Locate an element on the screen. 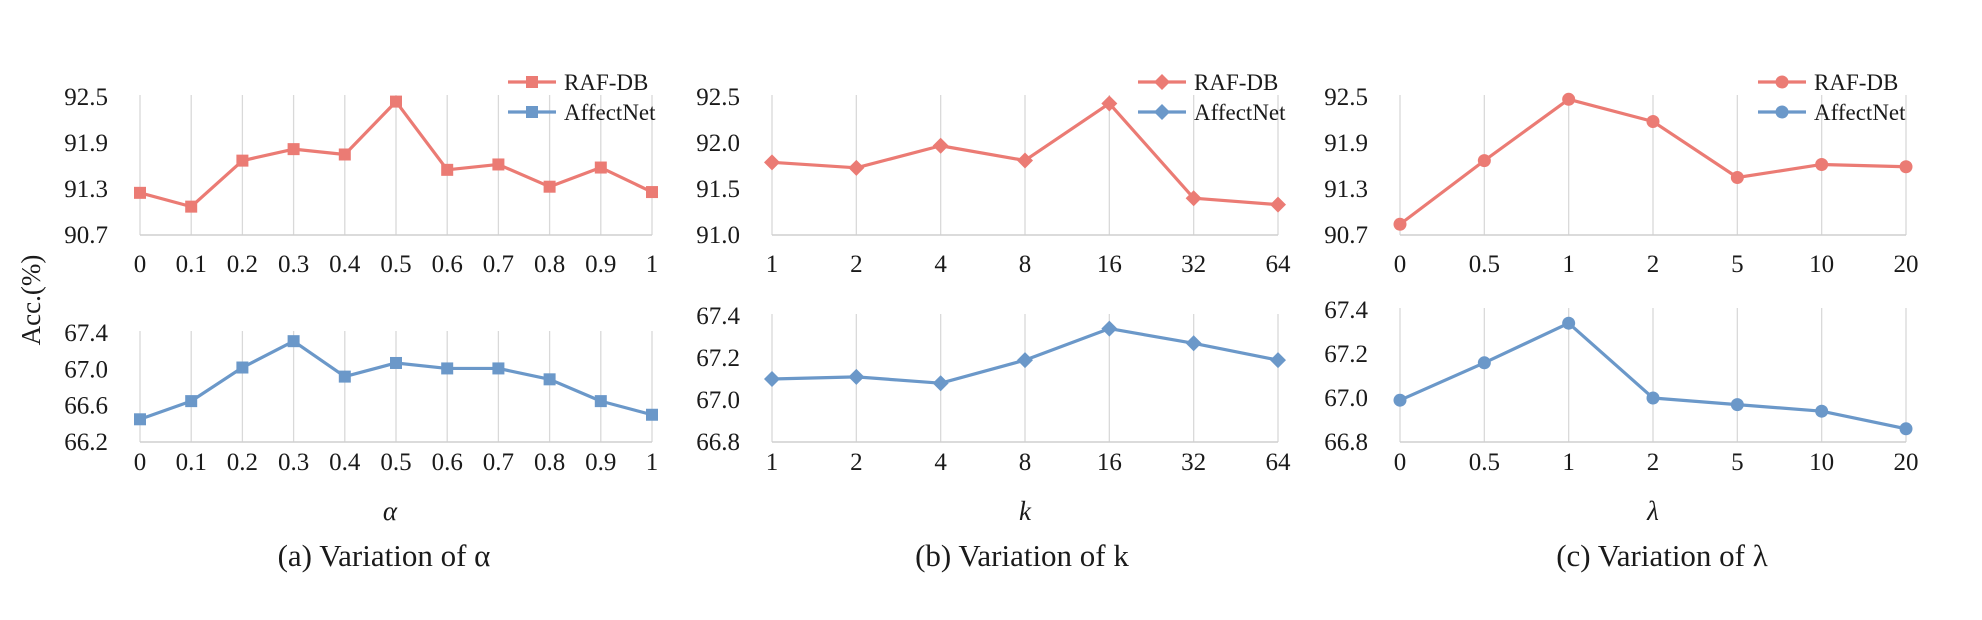  subplot-affectnet: 66.8 67.0 67.2 67.4 0 0.5 1 2 5 10 20 is located at coordinates (1621, 386).